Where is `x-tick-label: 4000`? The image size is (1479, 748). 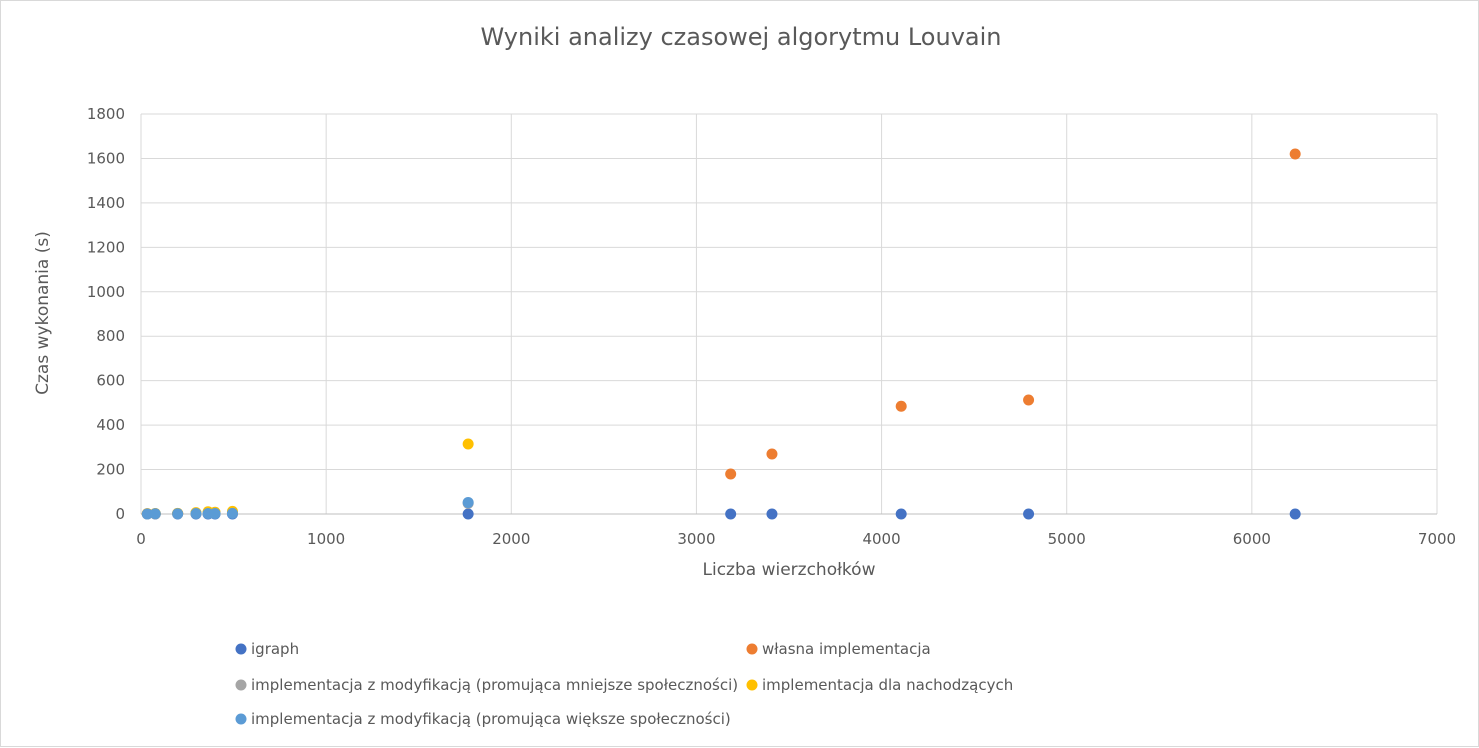
x-tick-label: 4000 is located at coordinates (881, 539).